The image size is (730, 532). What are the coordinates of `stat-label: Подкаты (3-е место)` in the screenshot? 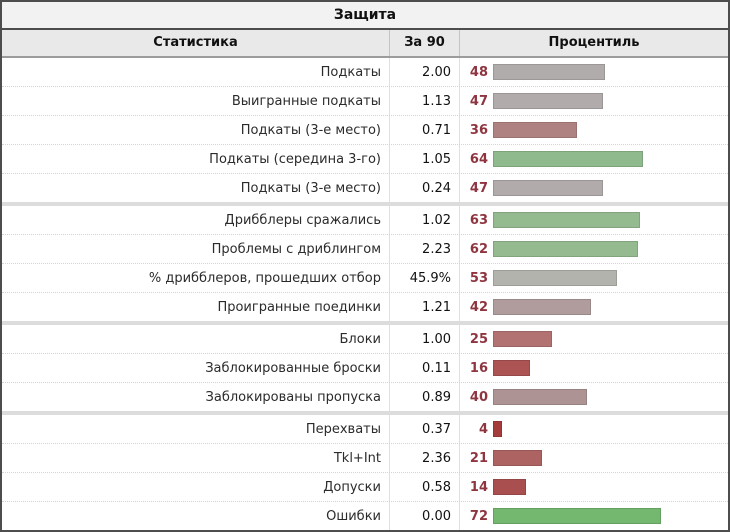 It's located at (196, 130).